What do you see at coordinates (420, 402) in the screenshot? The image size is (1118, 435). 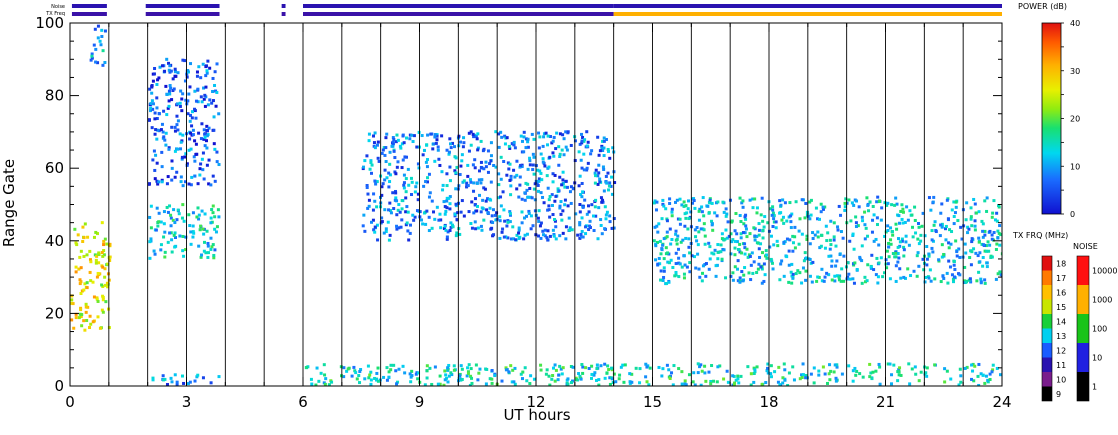 I see `x-tick-label: 9` at bounding box center [420, 402].